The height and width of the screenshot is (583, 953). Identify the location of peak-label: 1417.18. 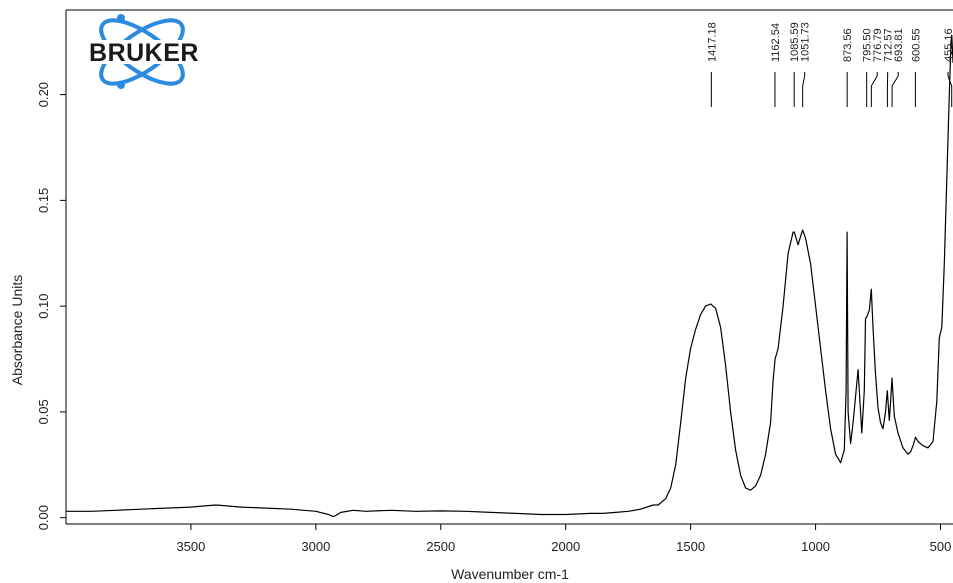
(712, 42).